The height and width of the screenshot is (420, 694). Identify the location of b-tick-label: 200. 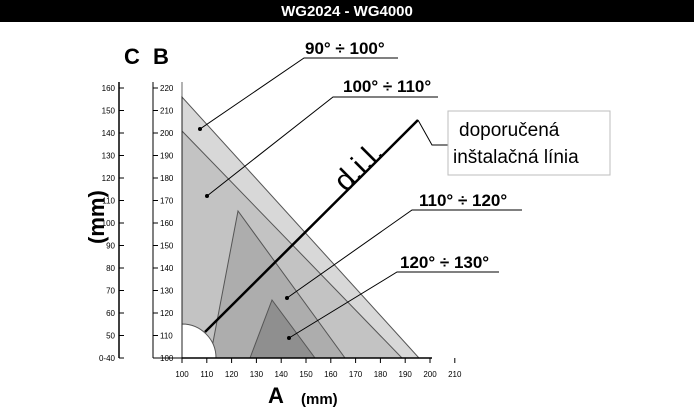
(167, 133).